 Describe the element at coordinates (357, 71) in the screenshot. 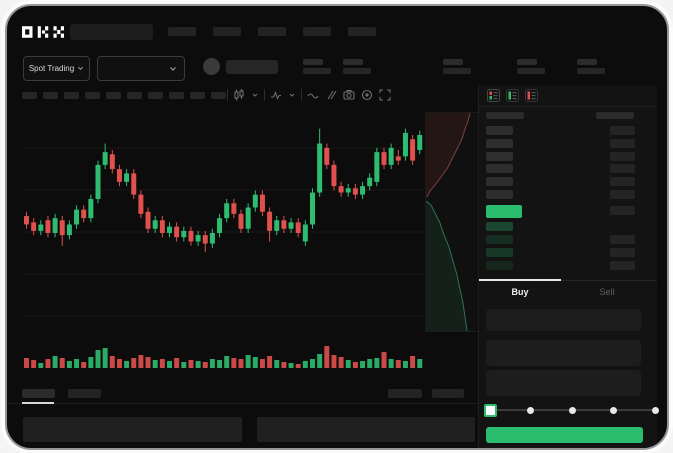

I see `ticker-stat-2-value` at that location.